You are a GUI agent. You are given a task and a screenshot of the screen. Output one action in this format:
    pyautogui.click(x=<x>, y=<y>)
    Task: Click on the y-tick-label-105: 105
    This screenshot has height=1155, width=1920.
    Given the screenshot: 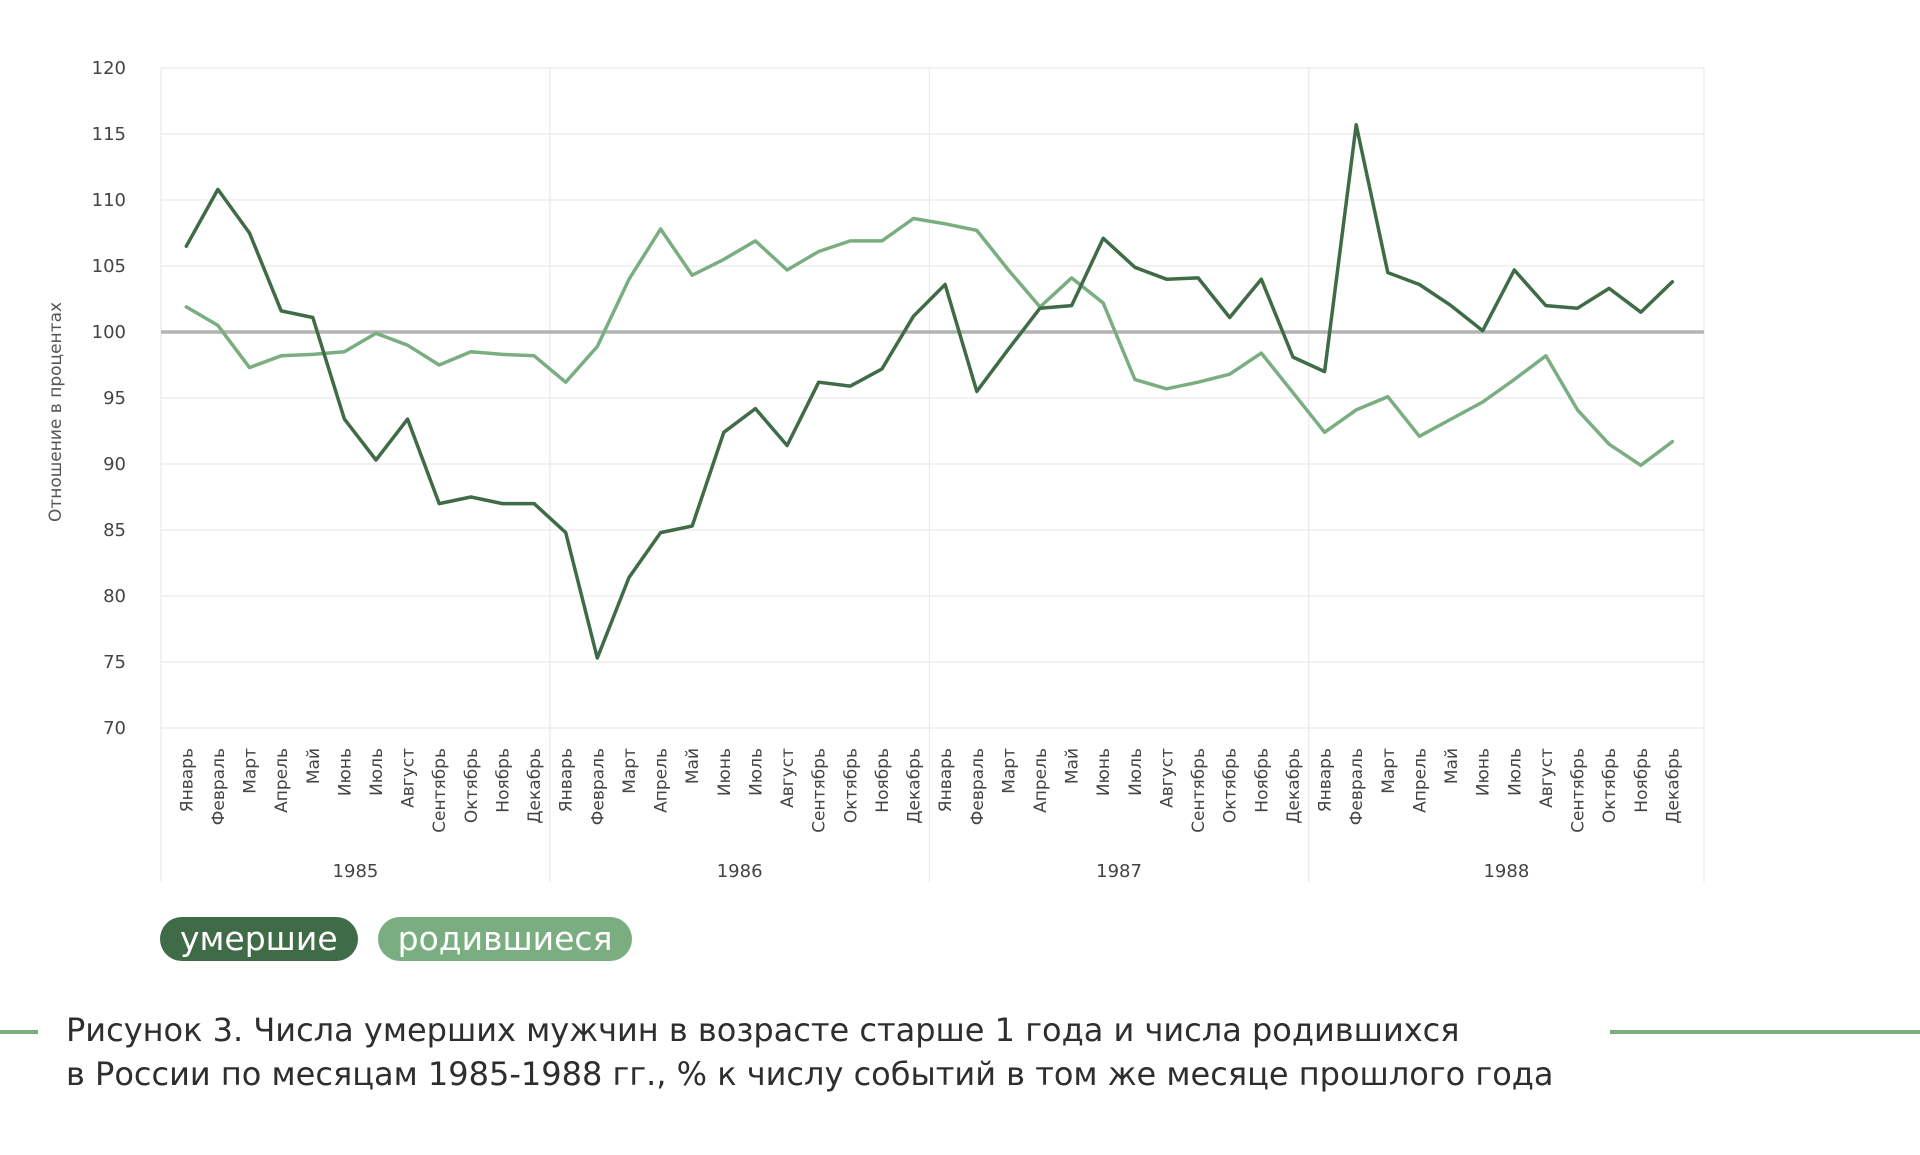 What is the action you would take?
    pyautogui.click(x=109, y=266)
    